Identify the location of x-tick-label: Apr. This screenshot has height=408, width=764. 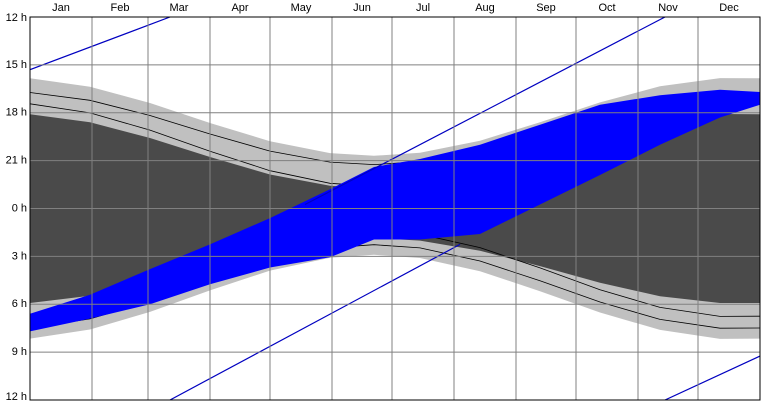
(239, 8).